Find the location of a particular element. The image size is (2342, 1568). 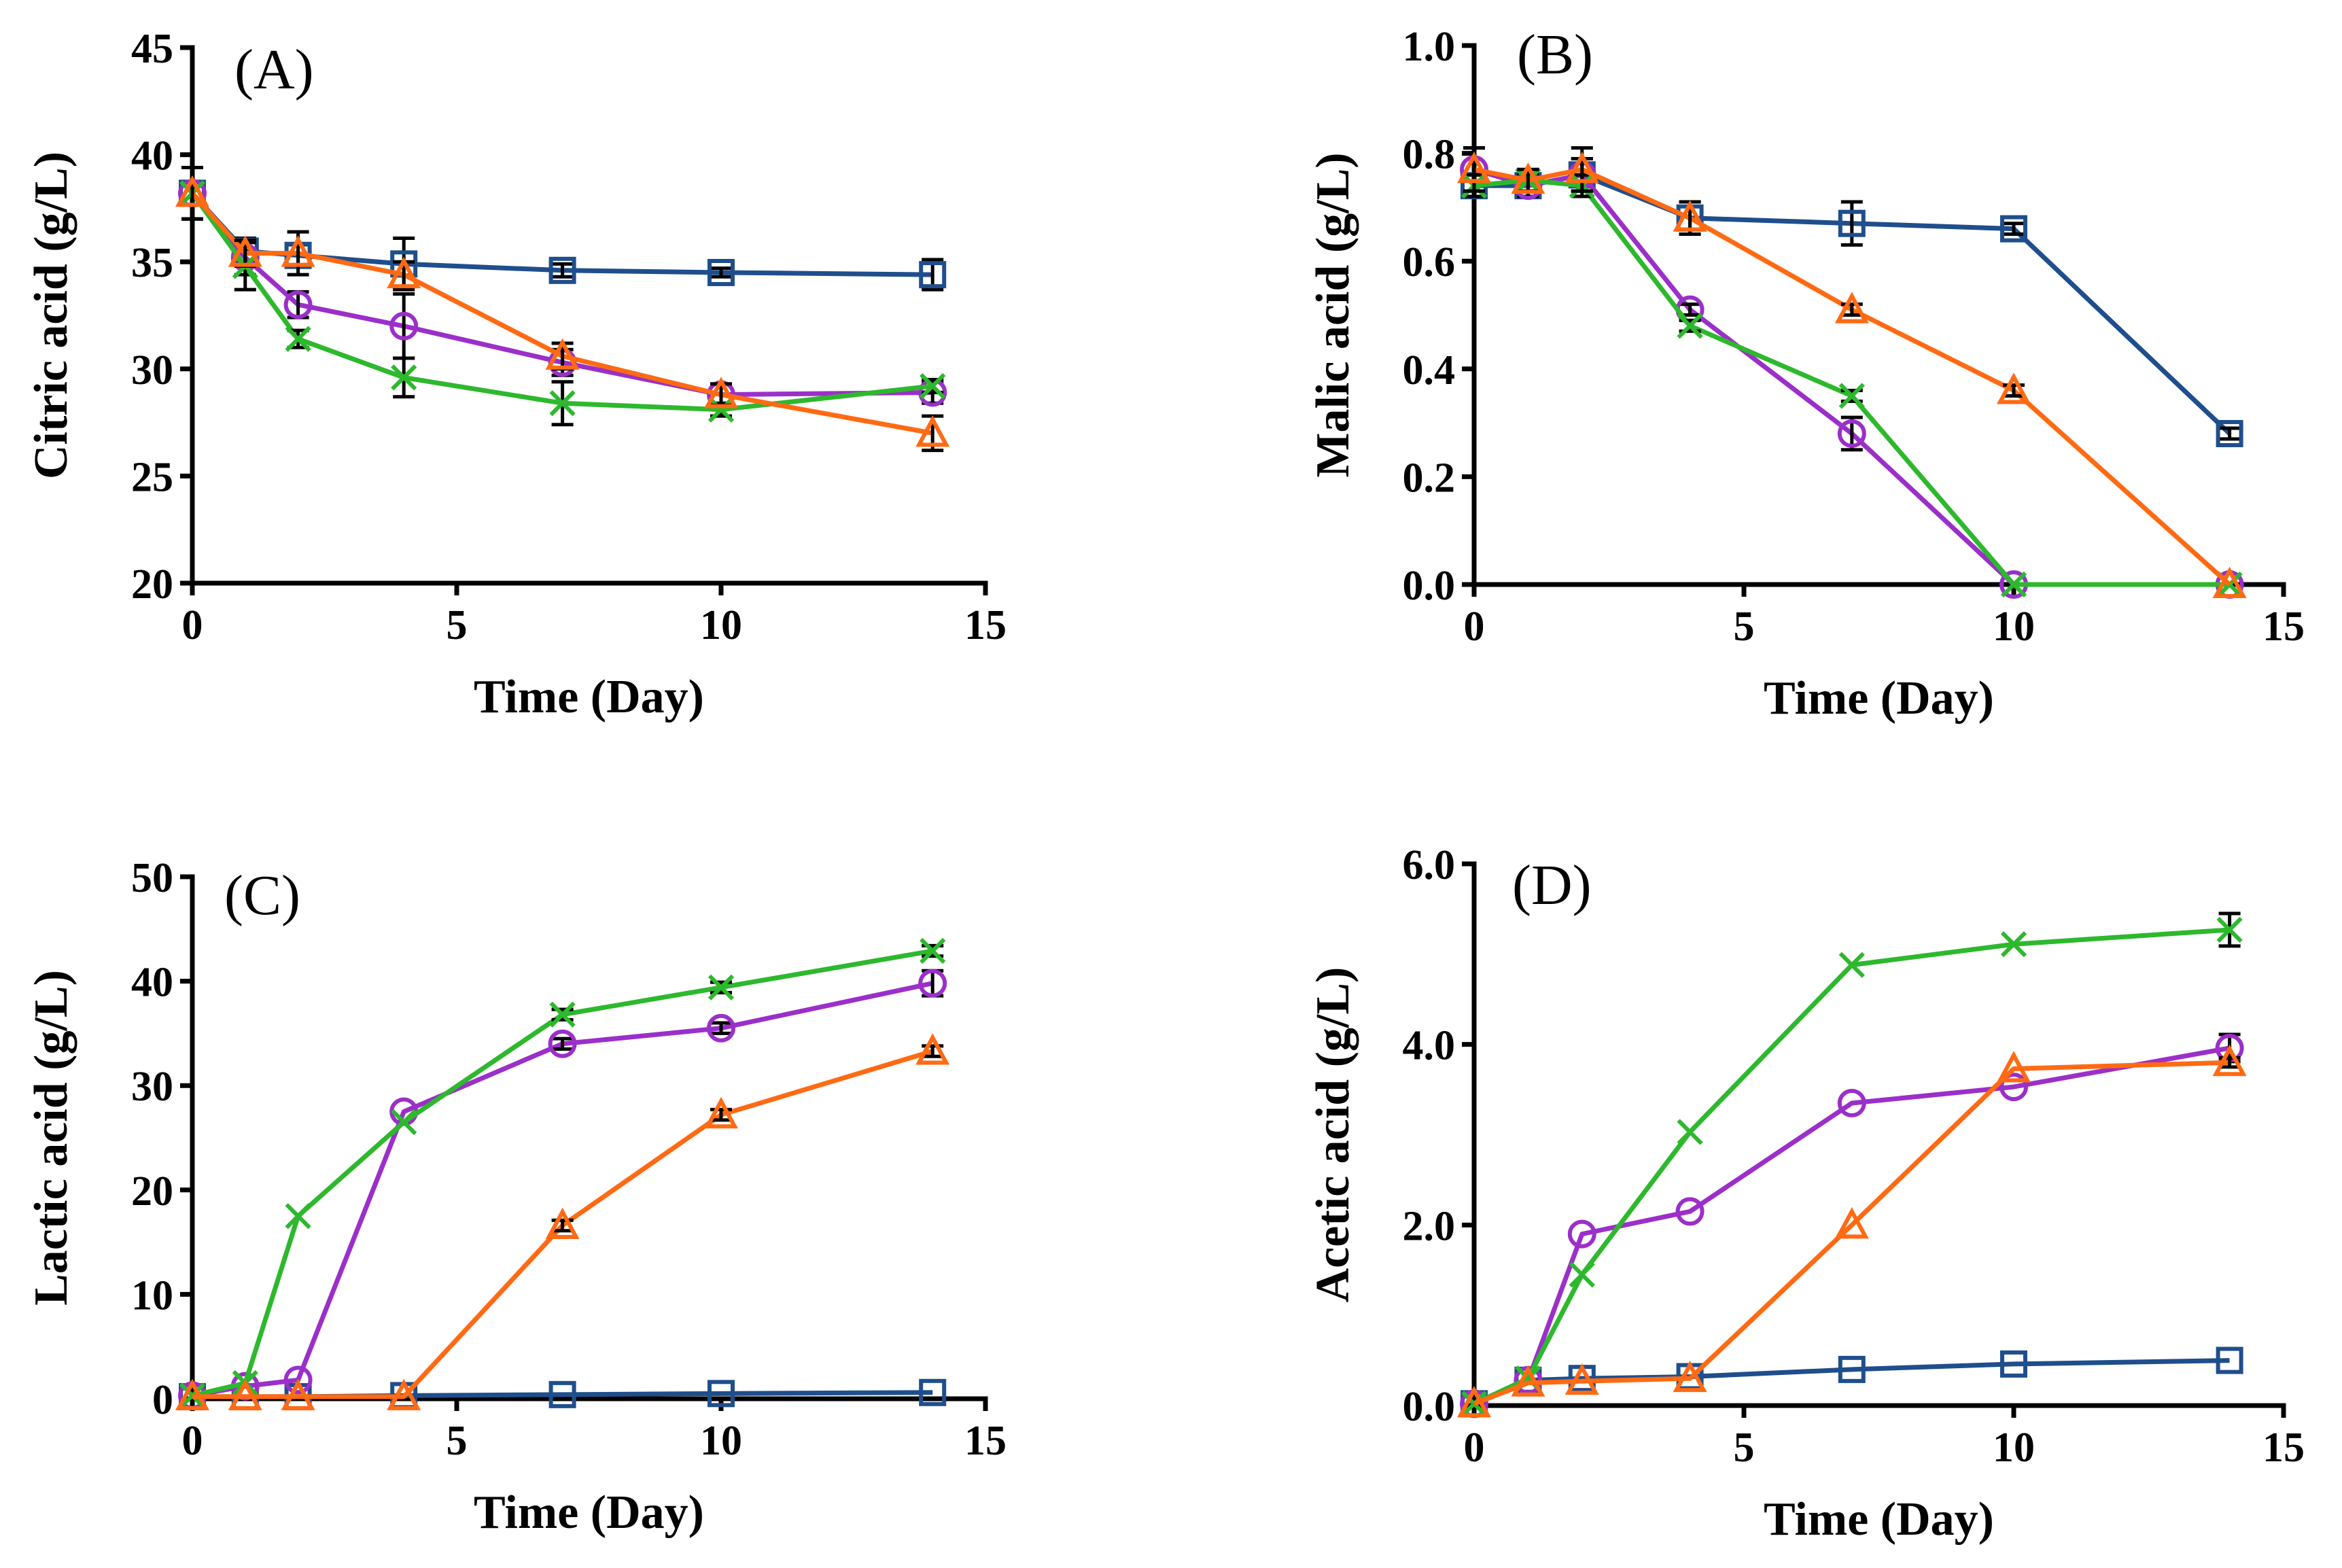

panel-b-point-circle is located at coordinates (1851, 433).